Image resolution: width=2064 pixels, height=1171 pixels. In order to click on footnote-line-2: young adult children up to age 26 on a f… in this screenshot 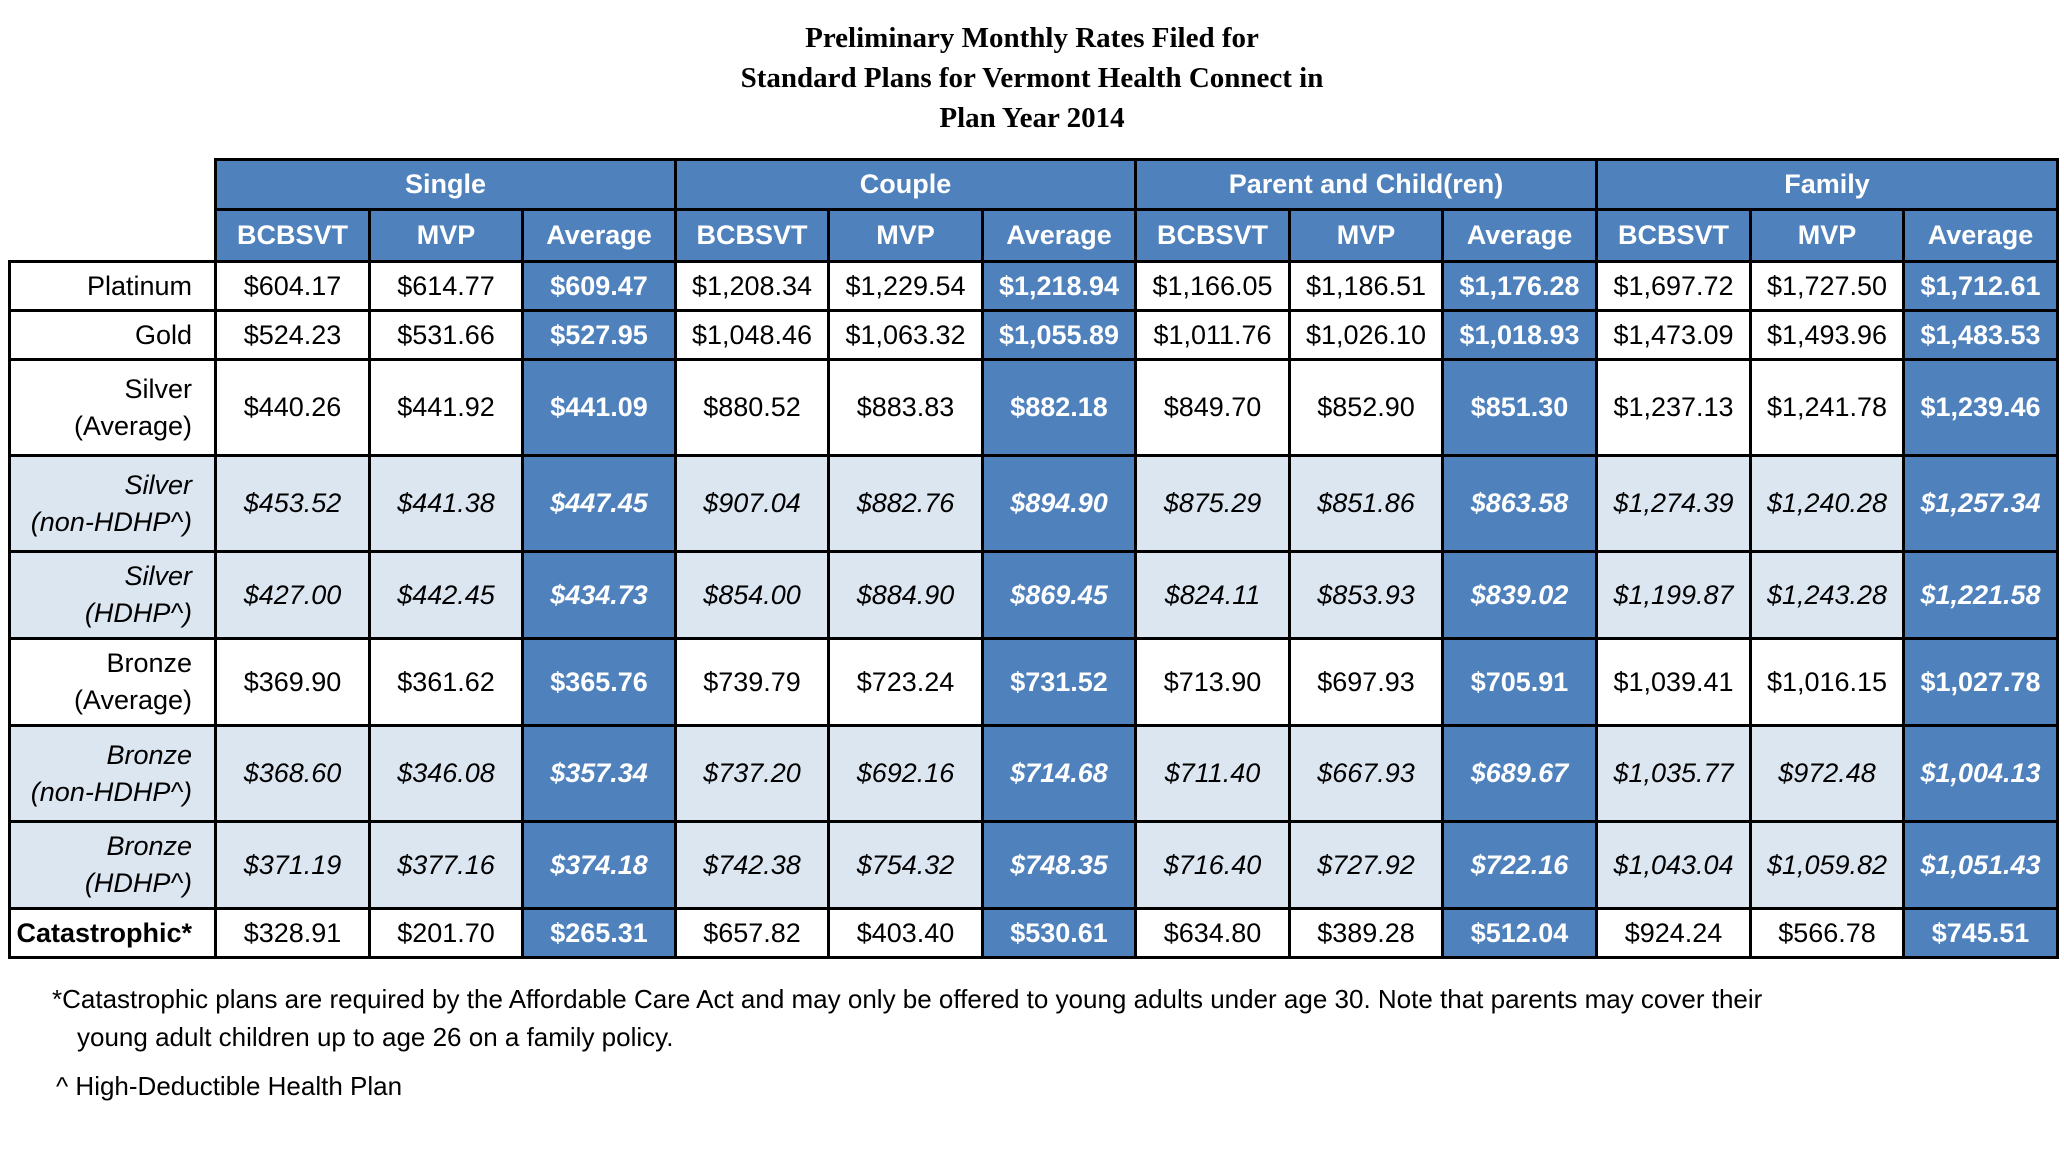, I will do `click(375, 1037)`.